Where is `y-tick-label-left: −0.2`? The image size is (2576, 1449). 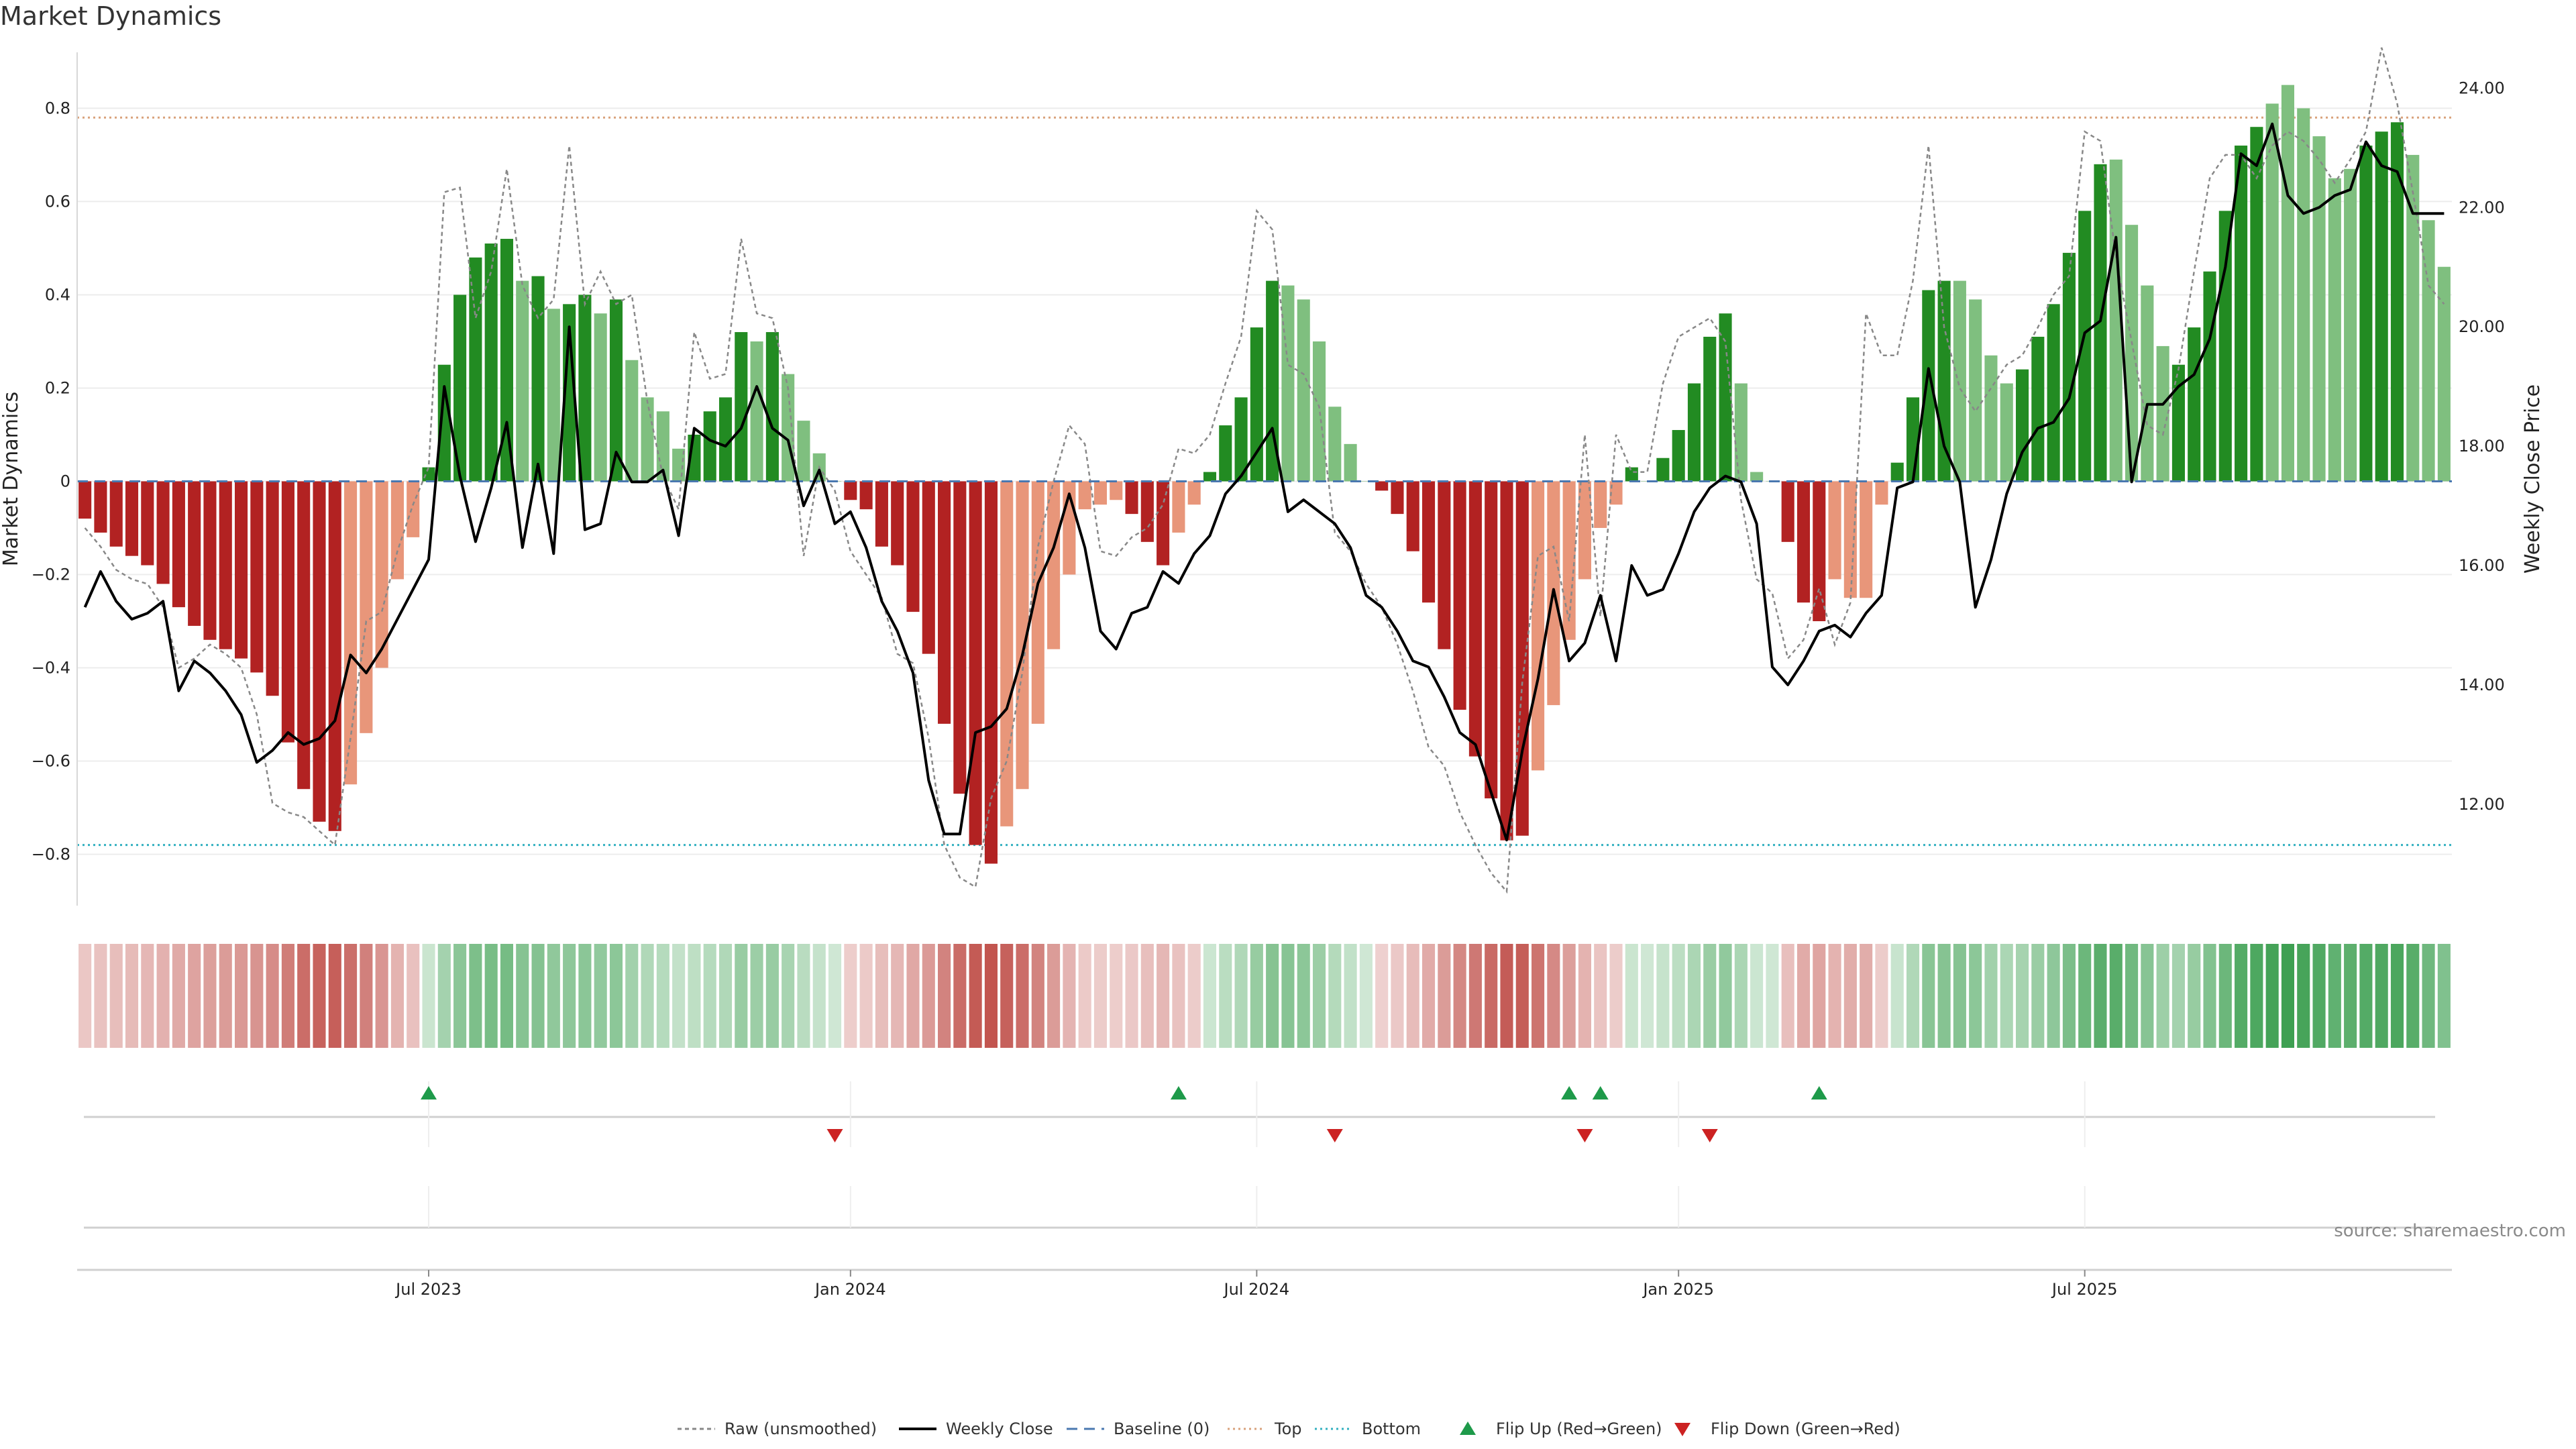
y-tick-label-left: −0.2 is located at coordinates (51, 574).